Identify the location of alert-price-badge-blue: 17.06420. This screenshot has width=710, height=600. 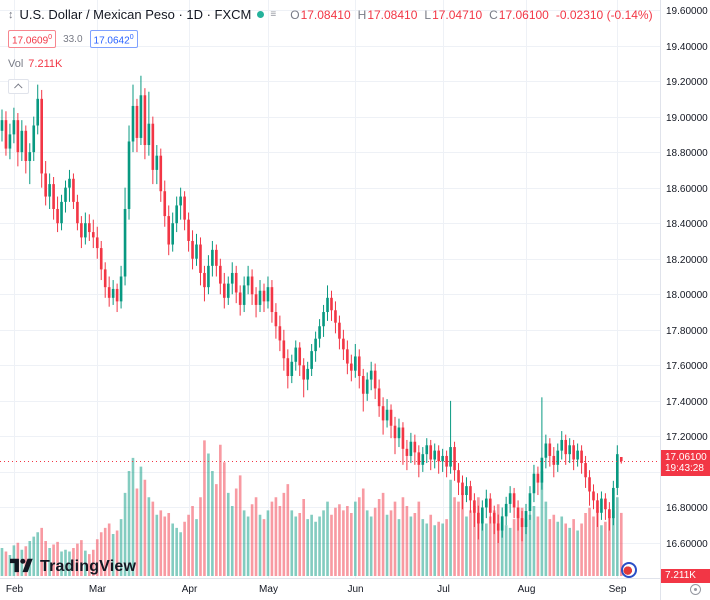
(113, 39).